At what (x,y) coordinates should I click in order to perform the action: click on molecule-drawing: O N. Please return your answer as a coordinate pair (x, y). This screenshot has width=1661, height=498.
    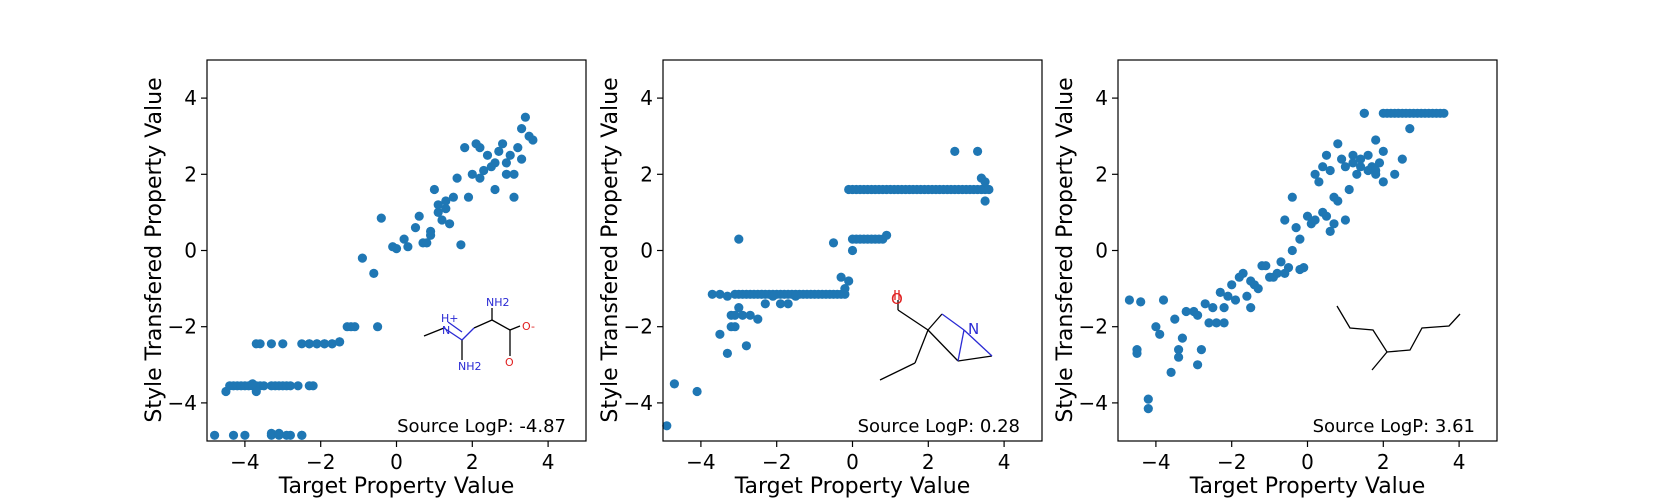
    Looking at the image, I should click on (936, 335).